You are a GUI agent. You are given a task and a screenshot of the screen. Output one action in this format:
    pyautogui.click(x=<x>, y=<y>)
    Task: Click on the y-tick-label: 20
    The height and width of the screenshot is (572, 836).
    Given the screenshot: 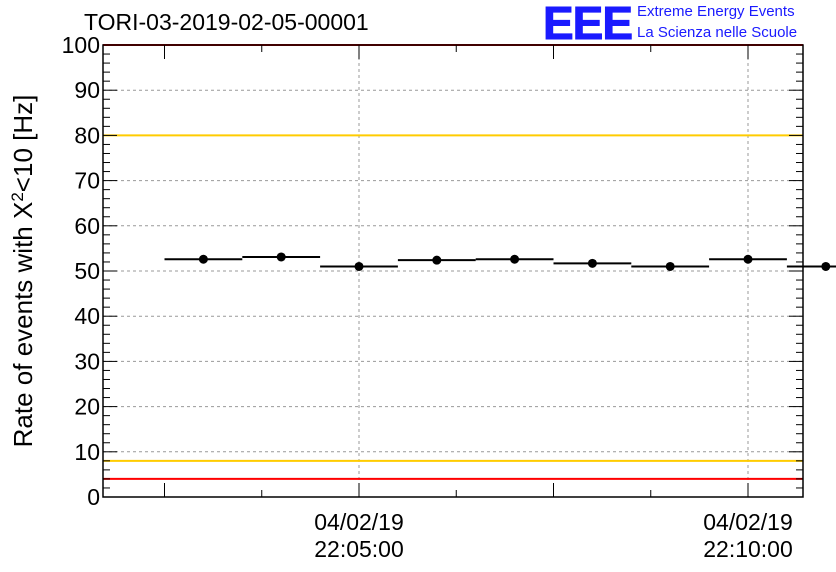 What is the action you would take?
    pyautogui.click(x=87, y=407)
    